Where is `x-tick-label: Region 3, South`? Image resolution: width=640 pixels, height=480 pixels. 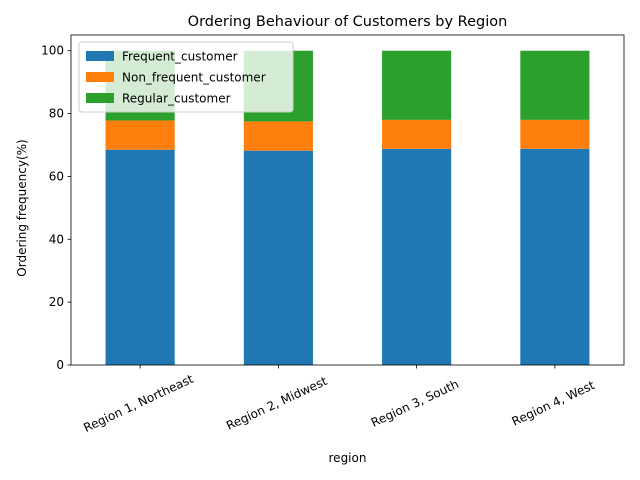
x-tick-label: Region 3, South is located at coordinates (415, 403).